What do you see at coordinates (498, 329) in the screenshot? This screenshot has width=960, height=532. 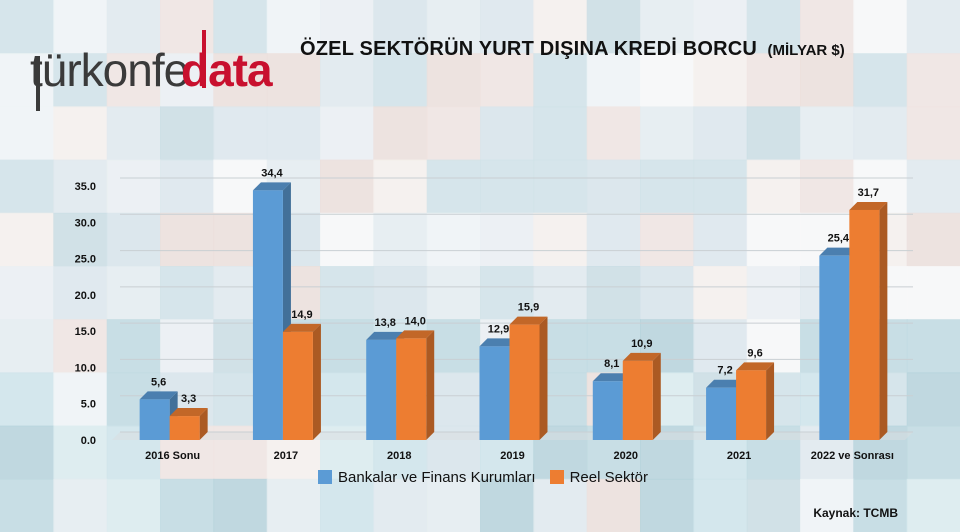 I see `data-label-bank: 12,9` at bounding box center [498, 329].